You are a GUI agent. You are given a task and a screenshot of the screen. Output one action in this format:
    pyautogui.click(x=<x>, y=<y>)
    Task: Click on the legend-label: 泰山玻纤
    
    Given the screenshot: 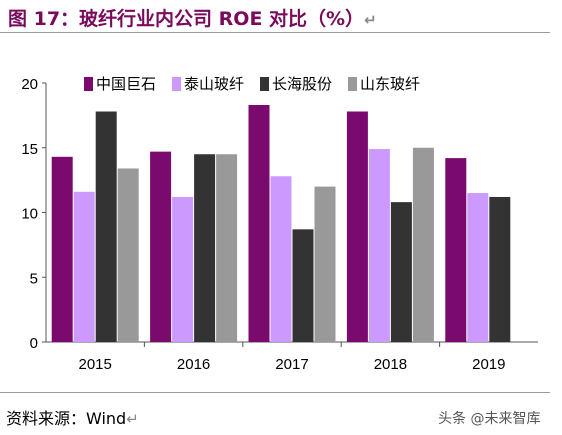 What is the action you would take?
    pyautogui.click(x=214, y=84)
    